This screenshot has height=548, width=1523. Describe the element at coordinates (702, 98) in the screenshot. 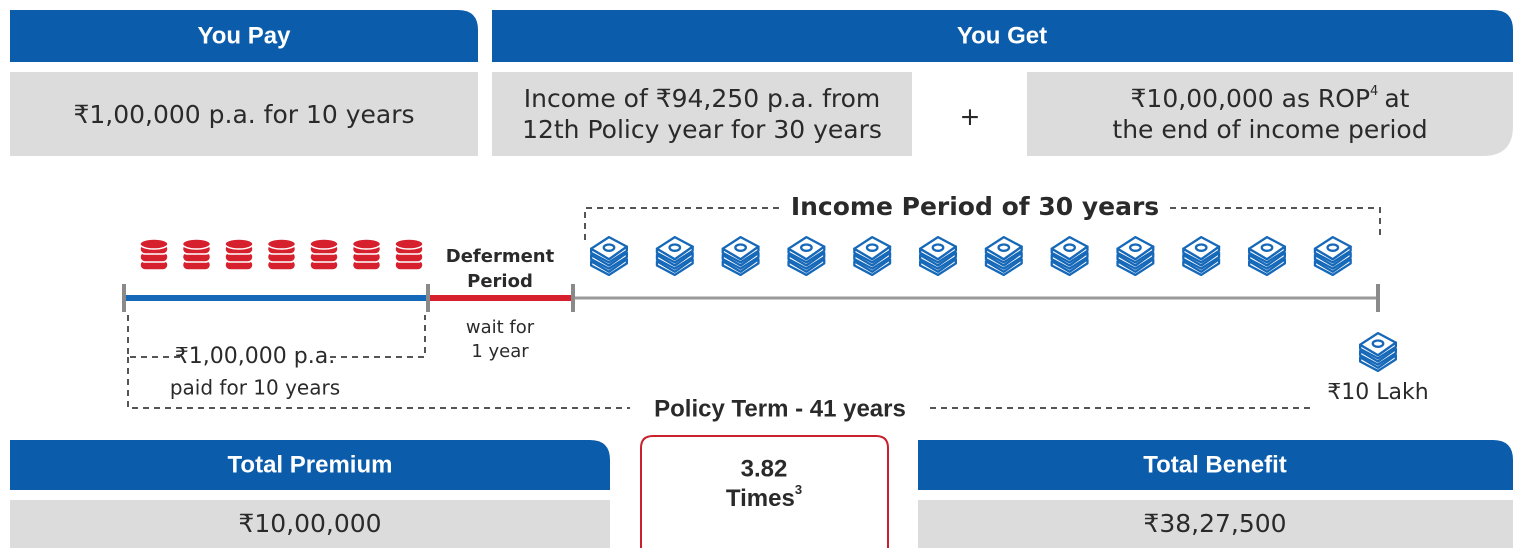

I see `income-text: Income of ₹94,250 p.a. from` at that location.